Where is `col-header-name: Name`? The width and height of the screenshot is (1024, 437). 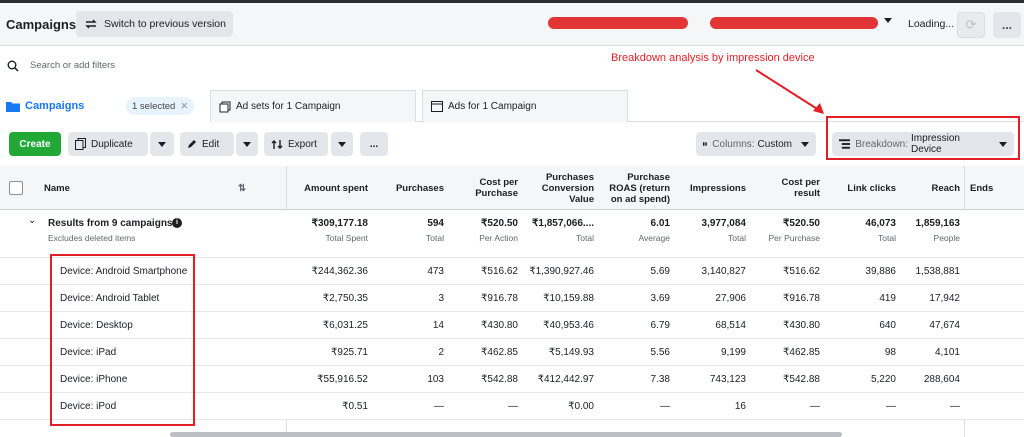 col-header-name: Name is located at coordinates (57, 188).